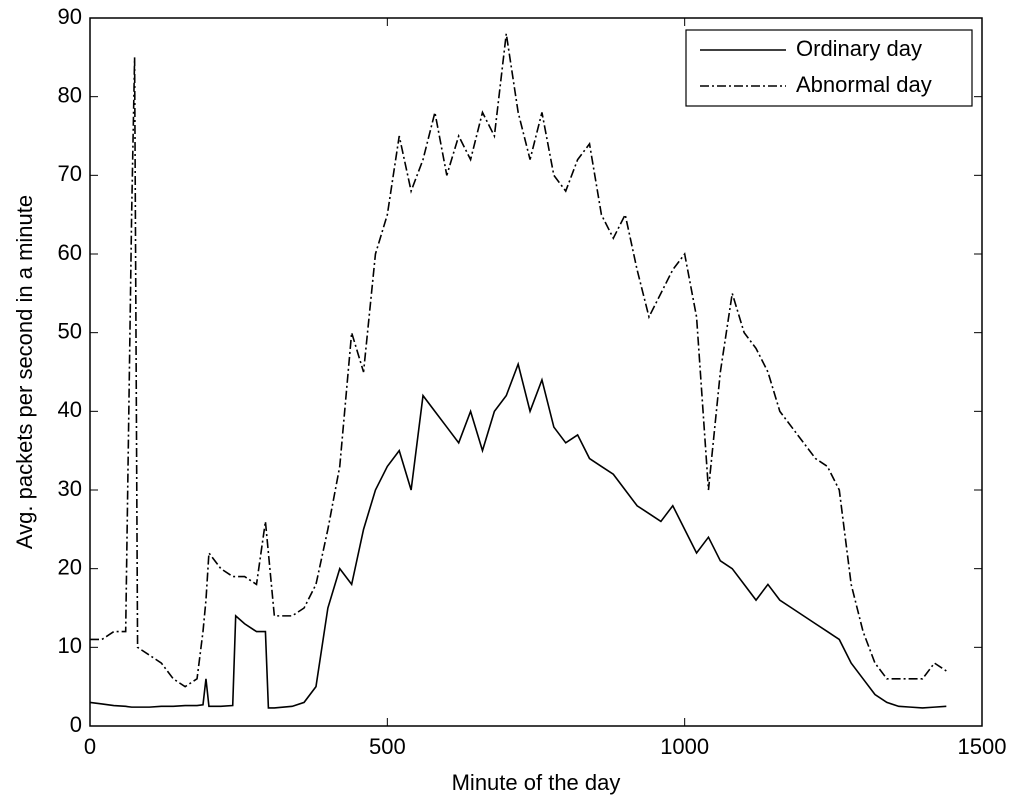 The width and height of the screenshot is (1024, 812). I want to click on x-tick-label: 0, so click(90, 746).